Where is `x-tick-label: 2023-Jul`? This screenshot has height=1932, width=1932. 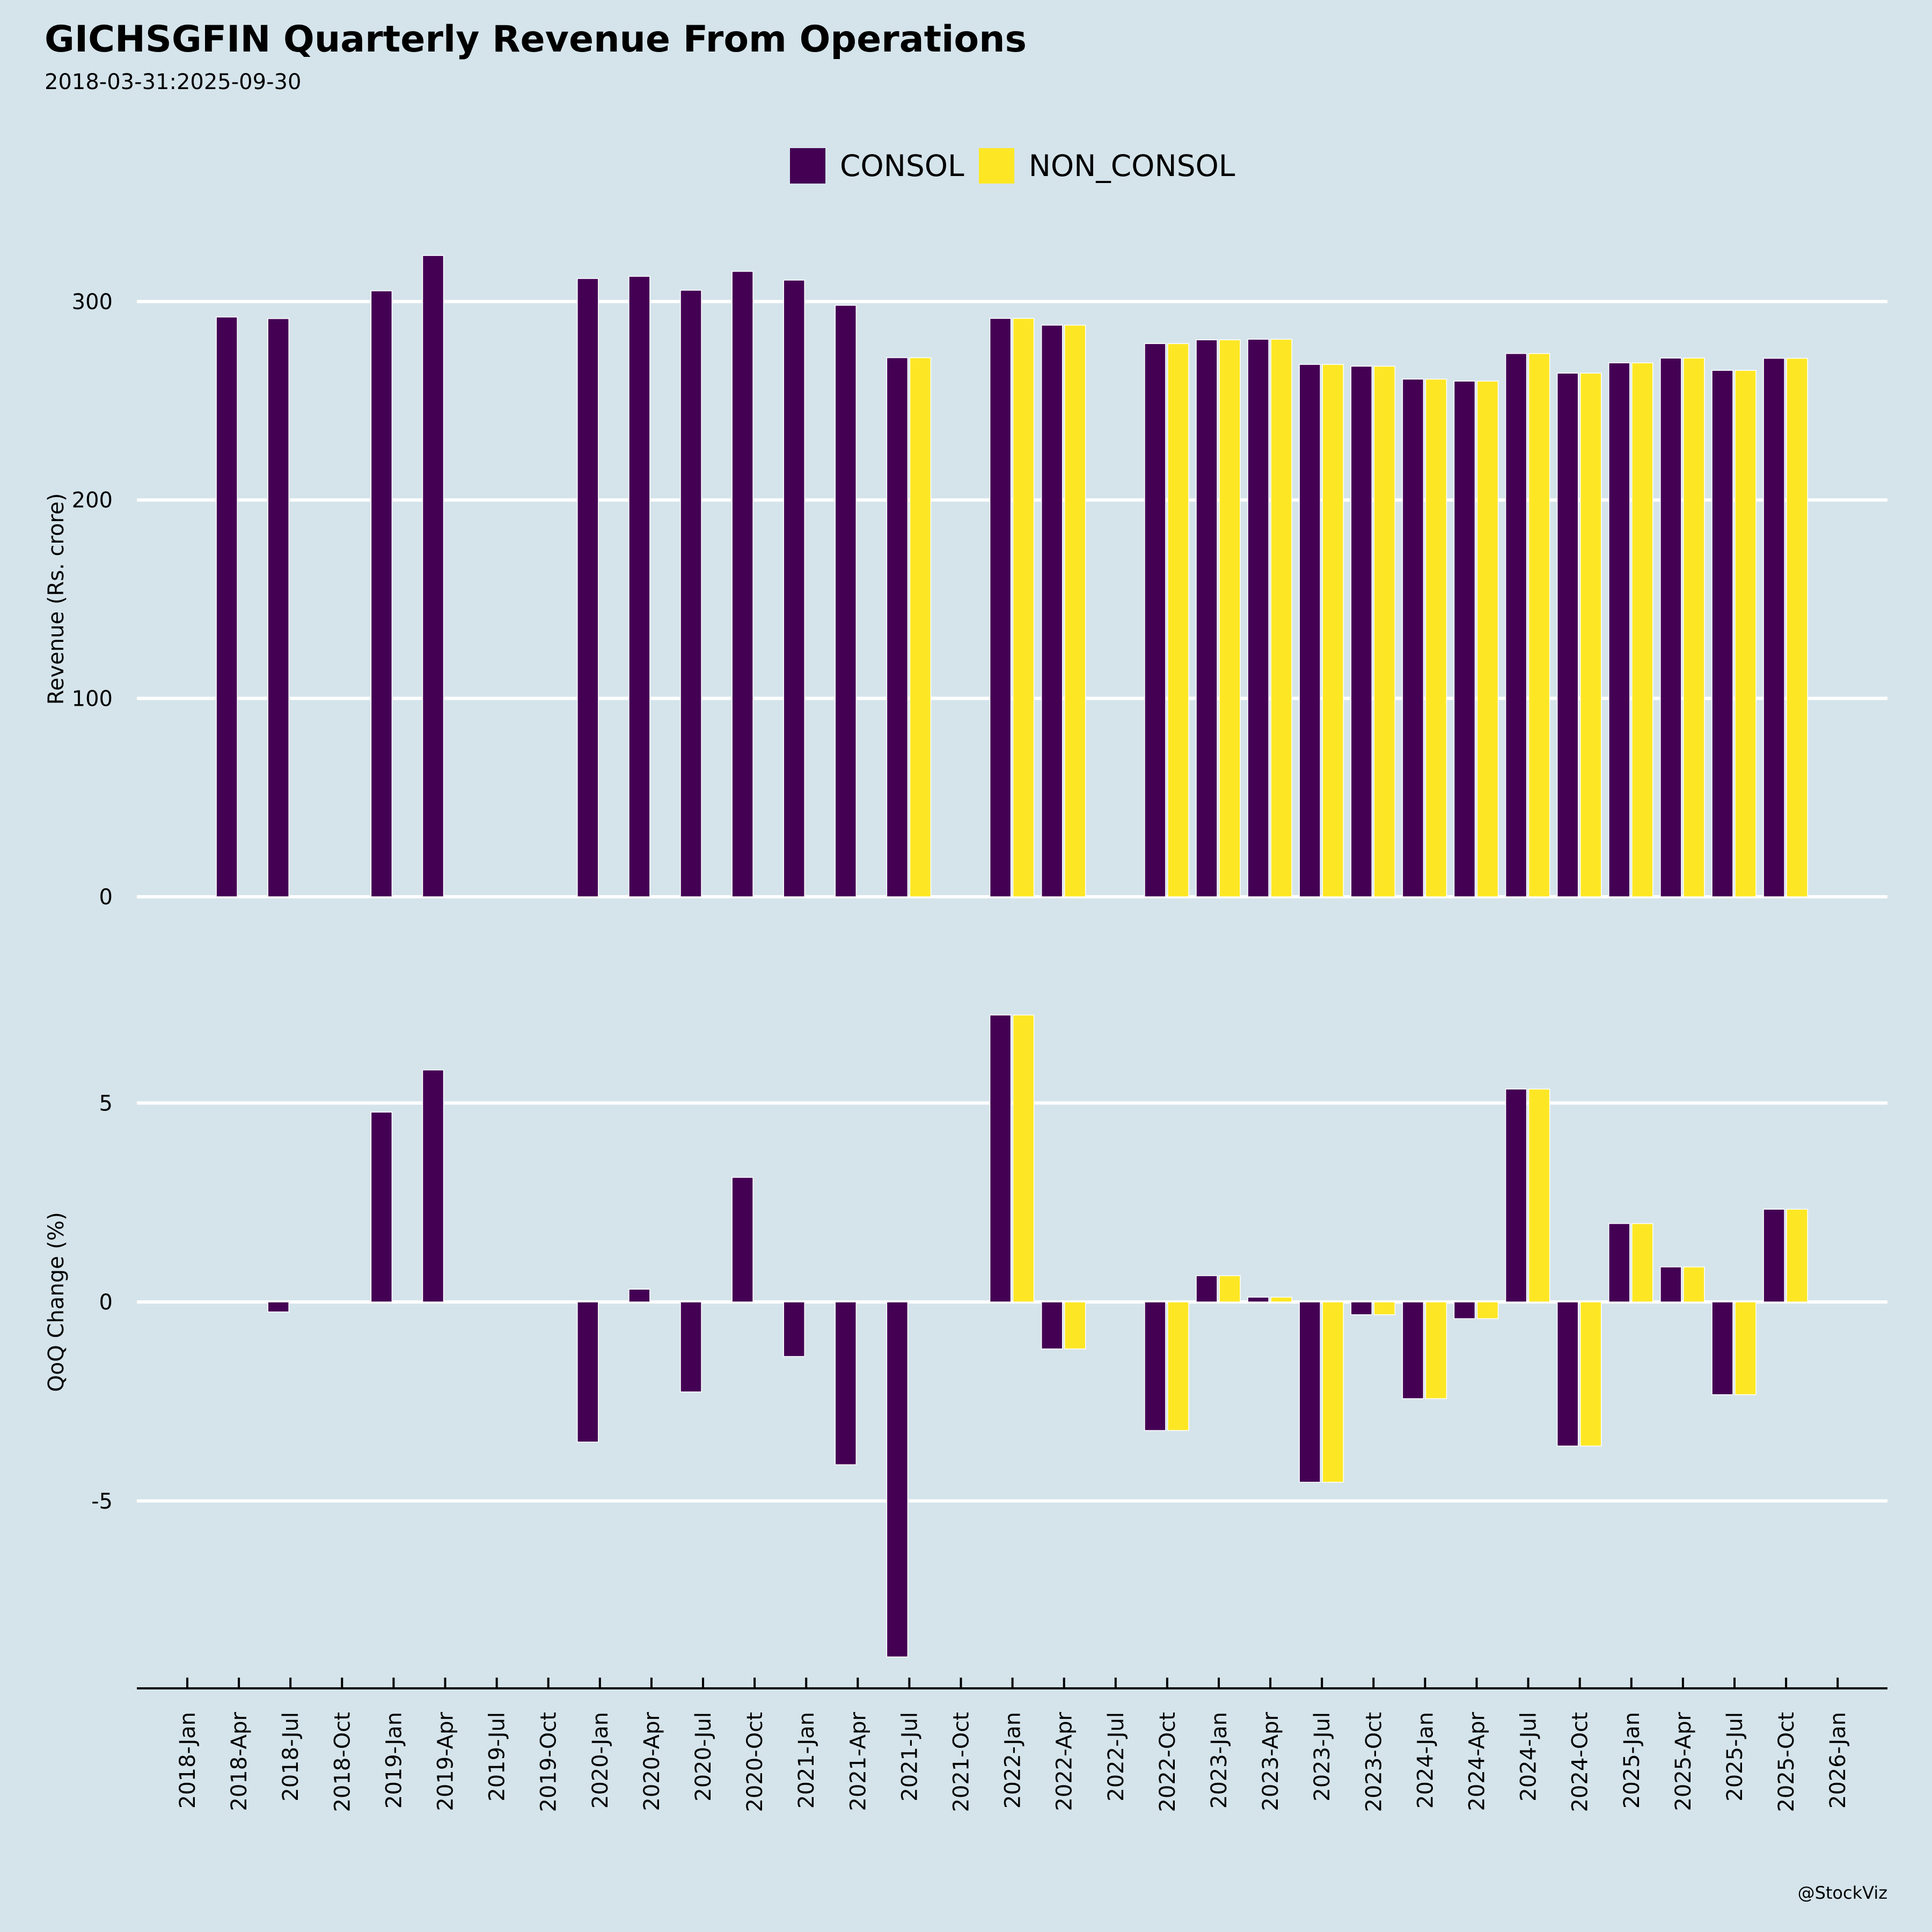
x-tick-label: 2023-Jul is located at coordinates (1322, 1757).